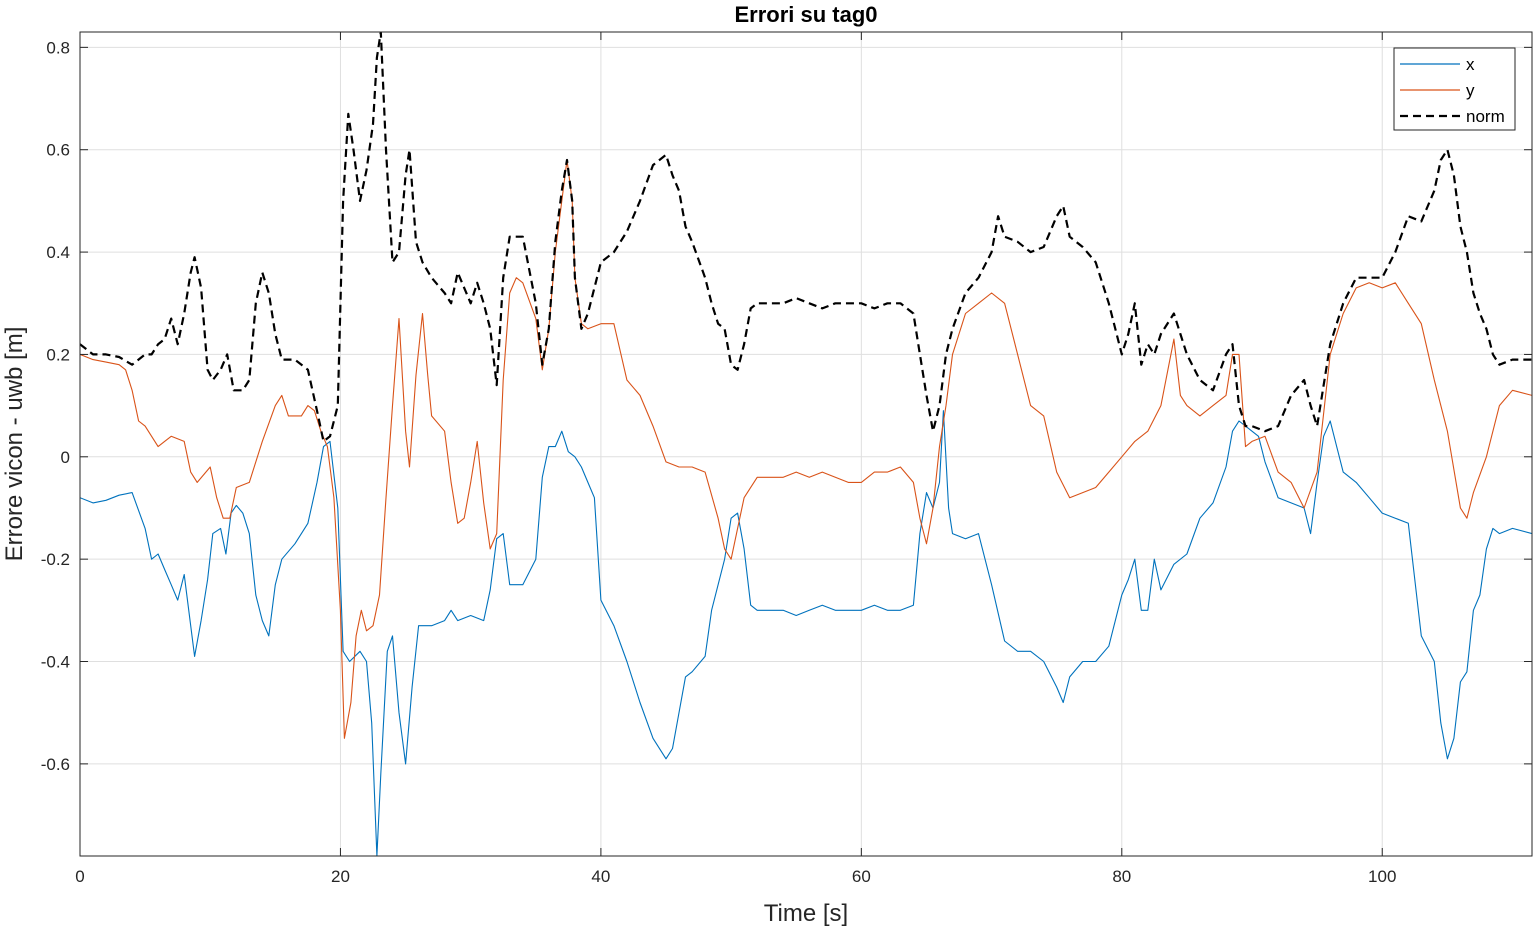 Image resolution: width=1535 pixels, height=930 pixels. Describe the element at coordinates (79, 876) in the screenshot. I see `x-tick-label: 0` at that location.